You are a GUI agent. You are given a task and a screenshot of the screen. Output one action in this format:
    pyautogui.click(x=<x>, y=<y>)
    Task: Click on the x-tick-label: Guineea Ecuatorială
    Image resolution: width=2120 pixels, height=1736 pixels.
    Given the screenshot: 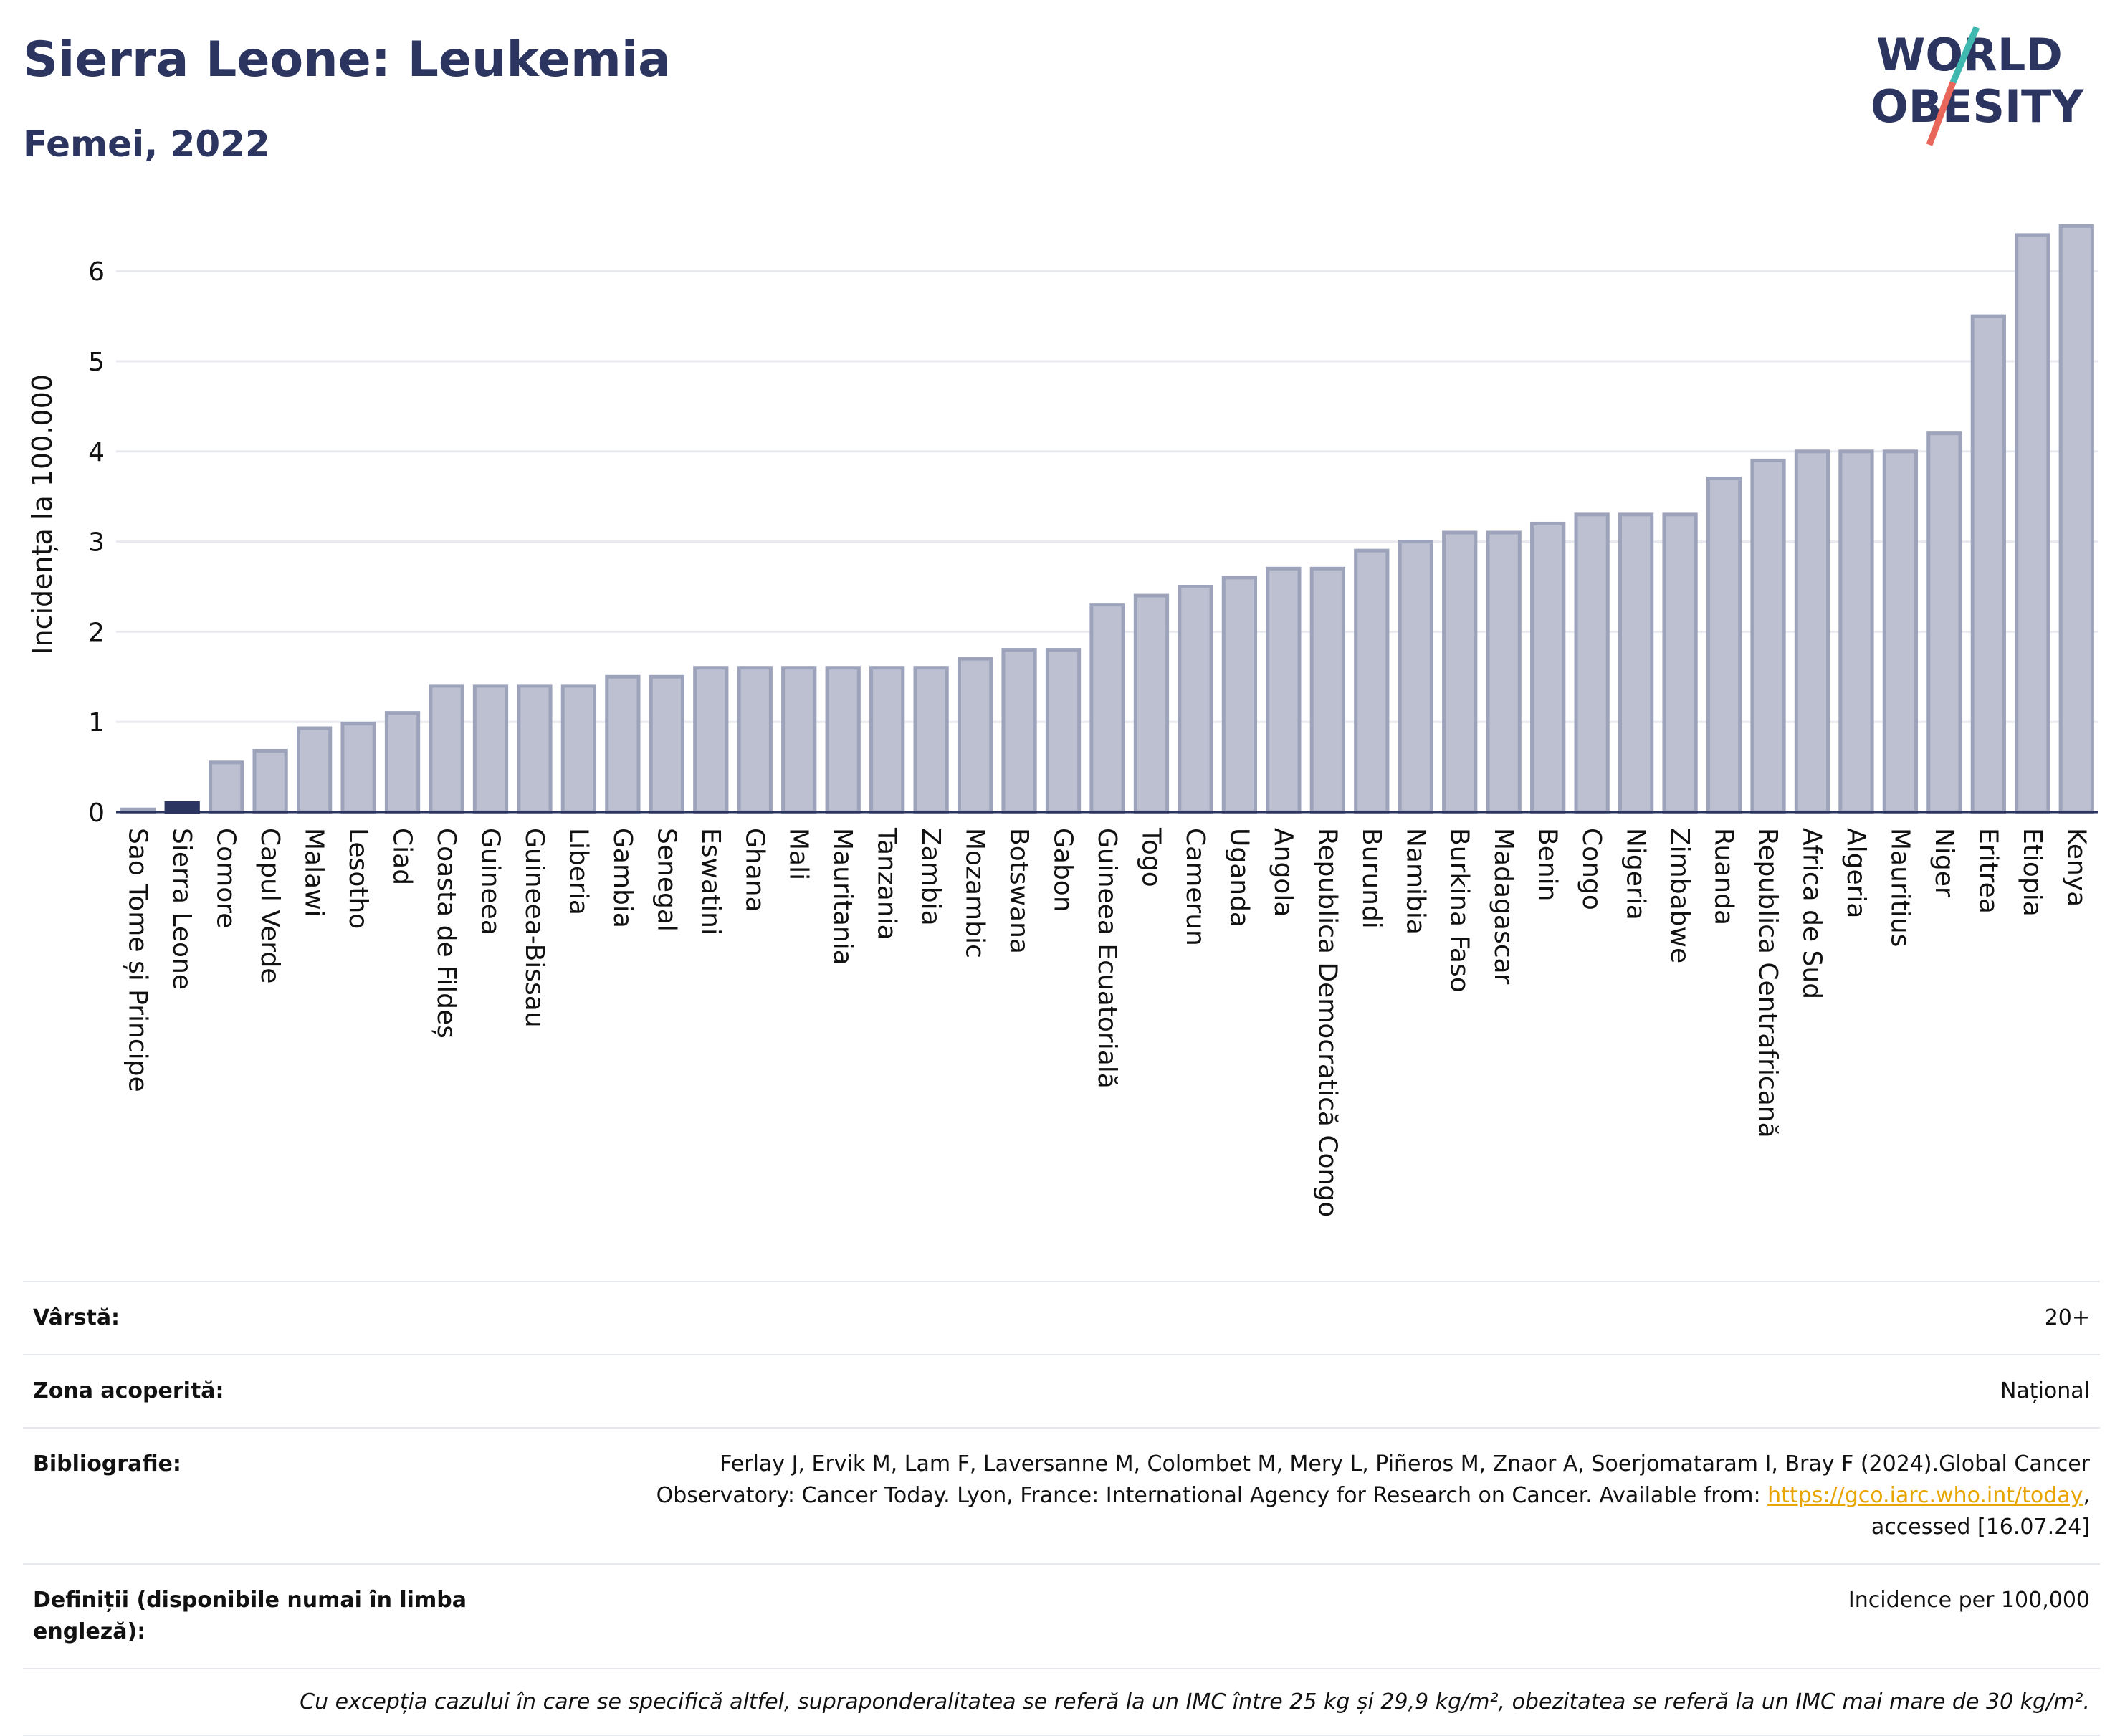 What is the action you would take?
    pyautogui.click(x=1107, y=958)
    